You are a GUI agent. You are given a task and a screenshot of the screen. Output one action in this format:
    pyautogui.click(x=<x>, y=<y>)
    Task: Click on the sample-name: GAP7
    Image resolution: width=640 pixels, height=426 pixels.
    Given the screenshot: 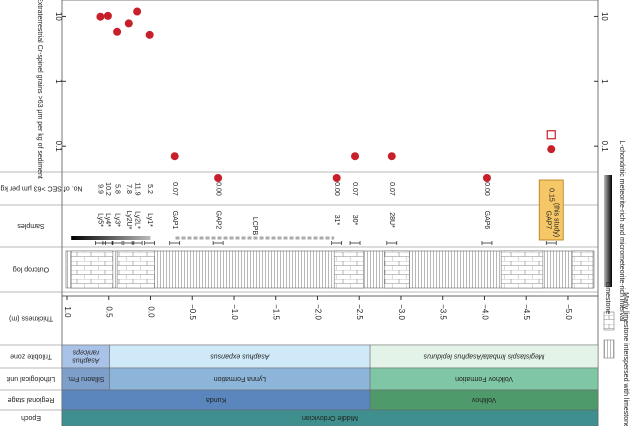 What is the action you would take?
    pyautogui.click(x=547, y=220)
    